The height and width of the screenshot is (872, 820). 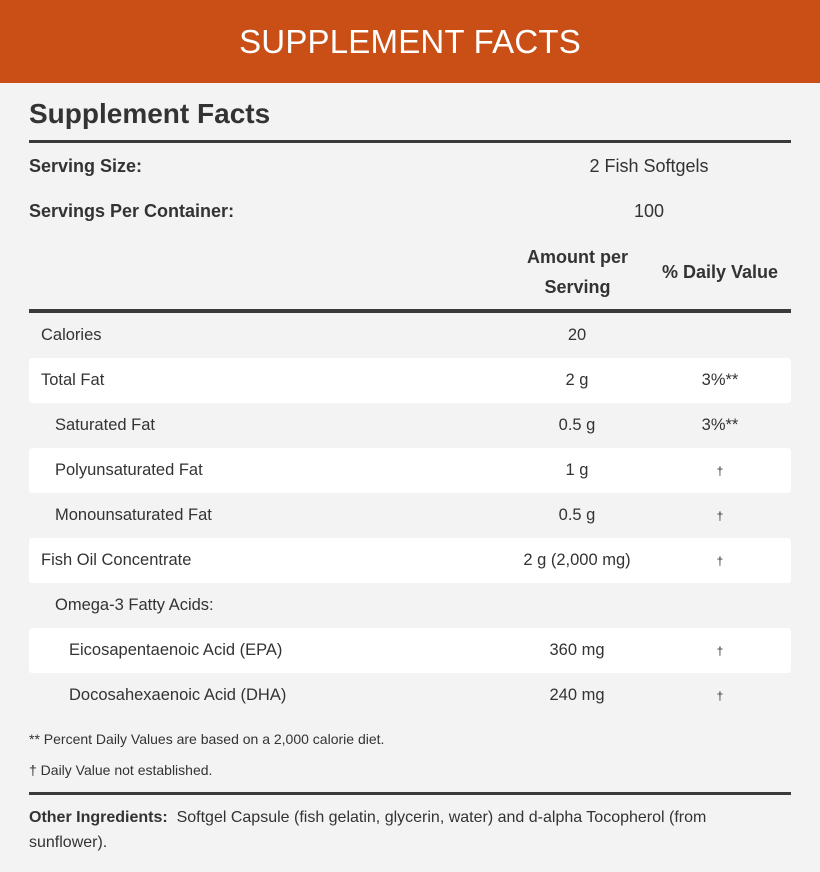 I want to click on nutrient-name: Monounsaturated Fat, so click(x=133, y=515).